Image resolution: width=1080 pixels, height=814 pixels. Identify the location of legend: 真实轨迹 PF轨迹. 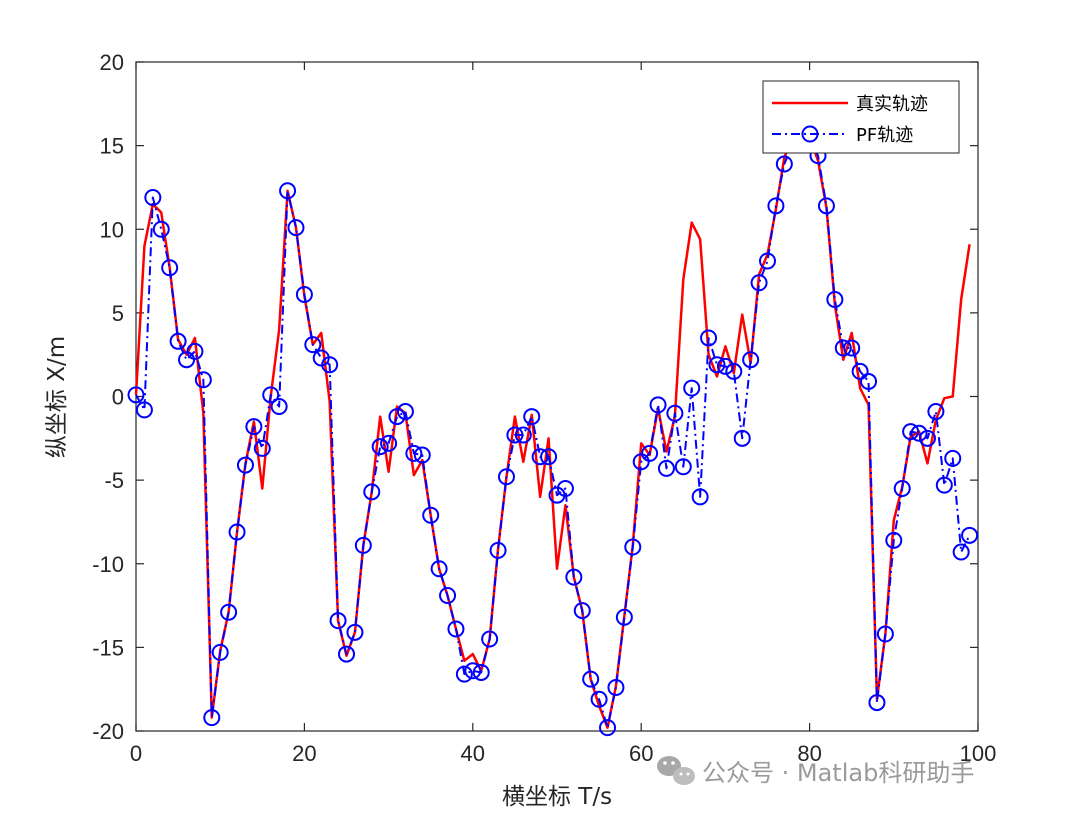
(861, 117).